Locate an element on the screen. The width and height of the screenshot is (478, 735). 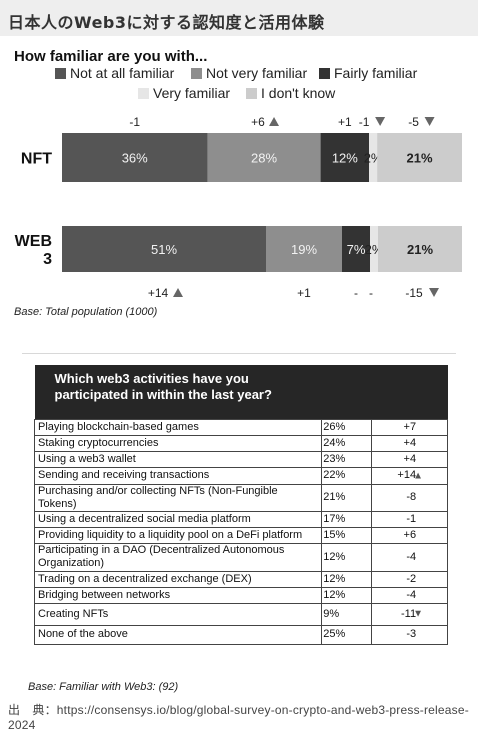
percent-cell: 22% is located at coordinates (347, 475).